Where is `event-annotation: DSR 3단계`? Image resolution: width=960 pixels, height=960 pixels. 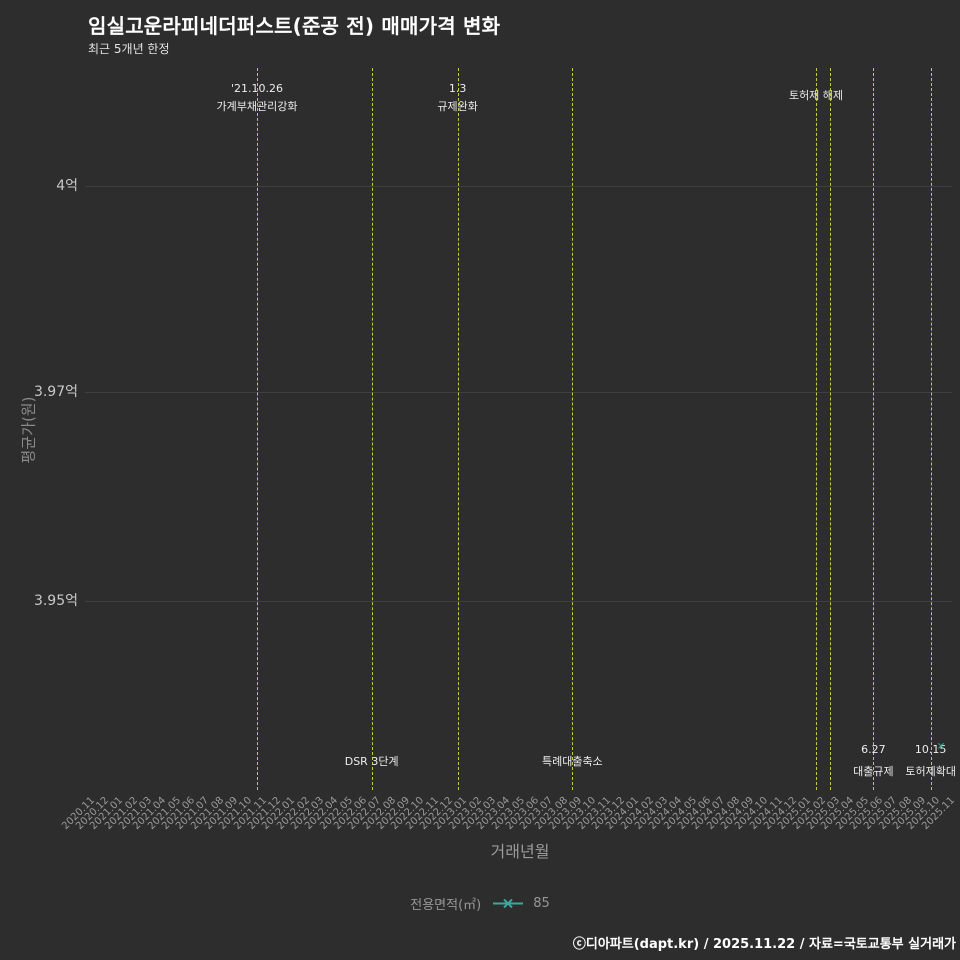
event-annotation: DSR 3단계 is located at coordinates (372, 762).